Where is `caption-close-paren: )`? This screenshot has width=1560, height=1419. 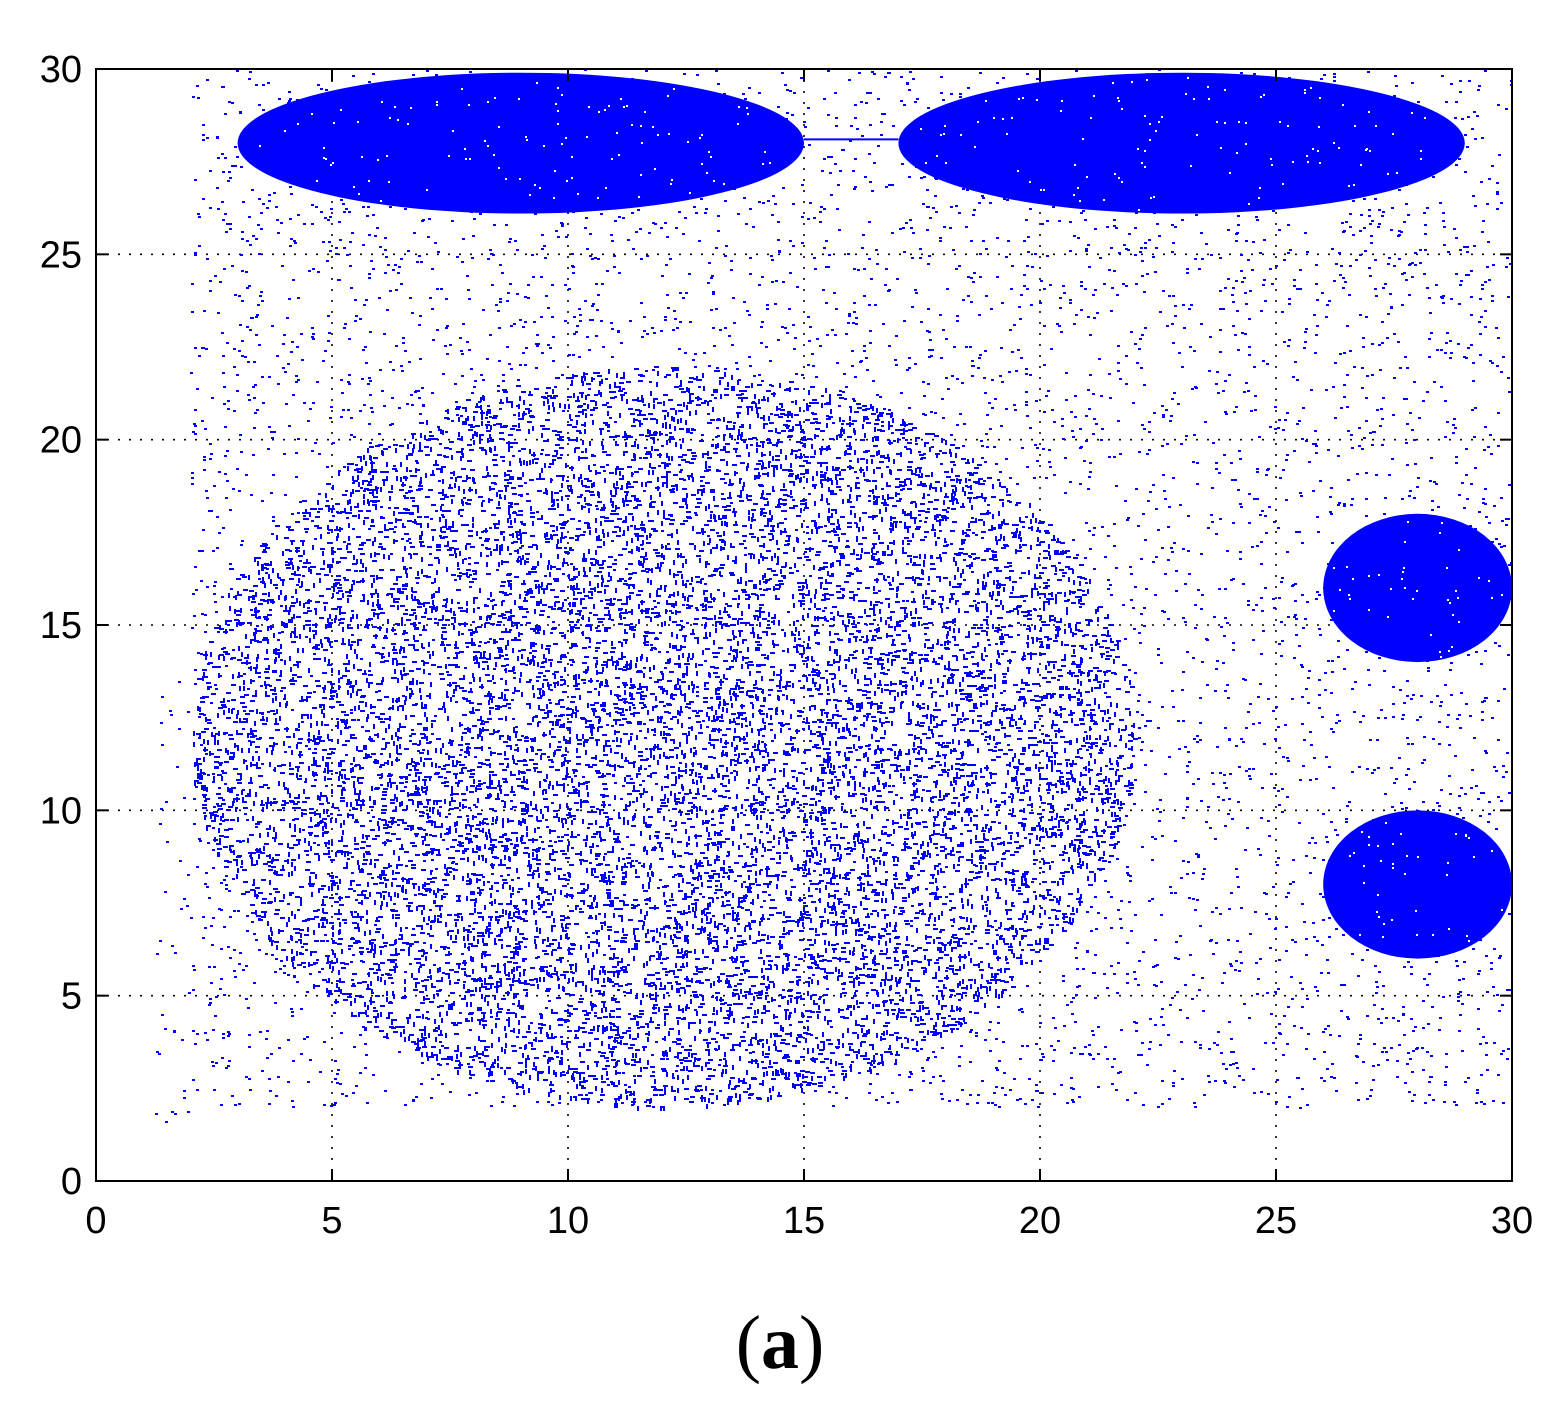 caption-close-paren: ) is located at coordinates (812, 1343).